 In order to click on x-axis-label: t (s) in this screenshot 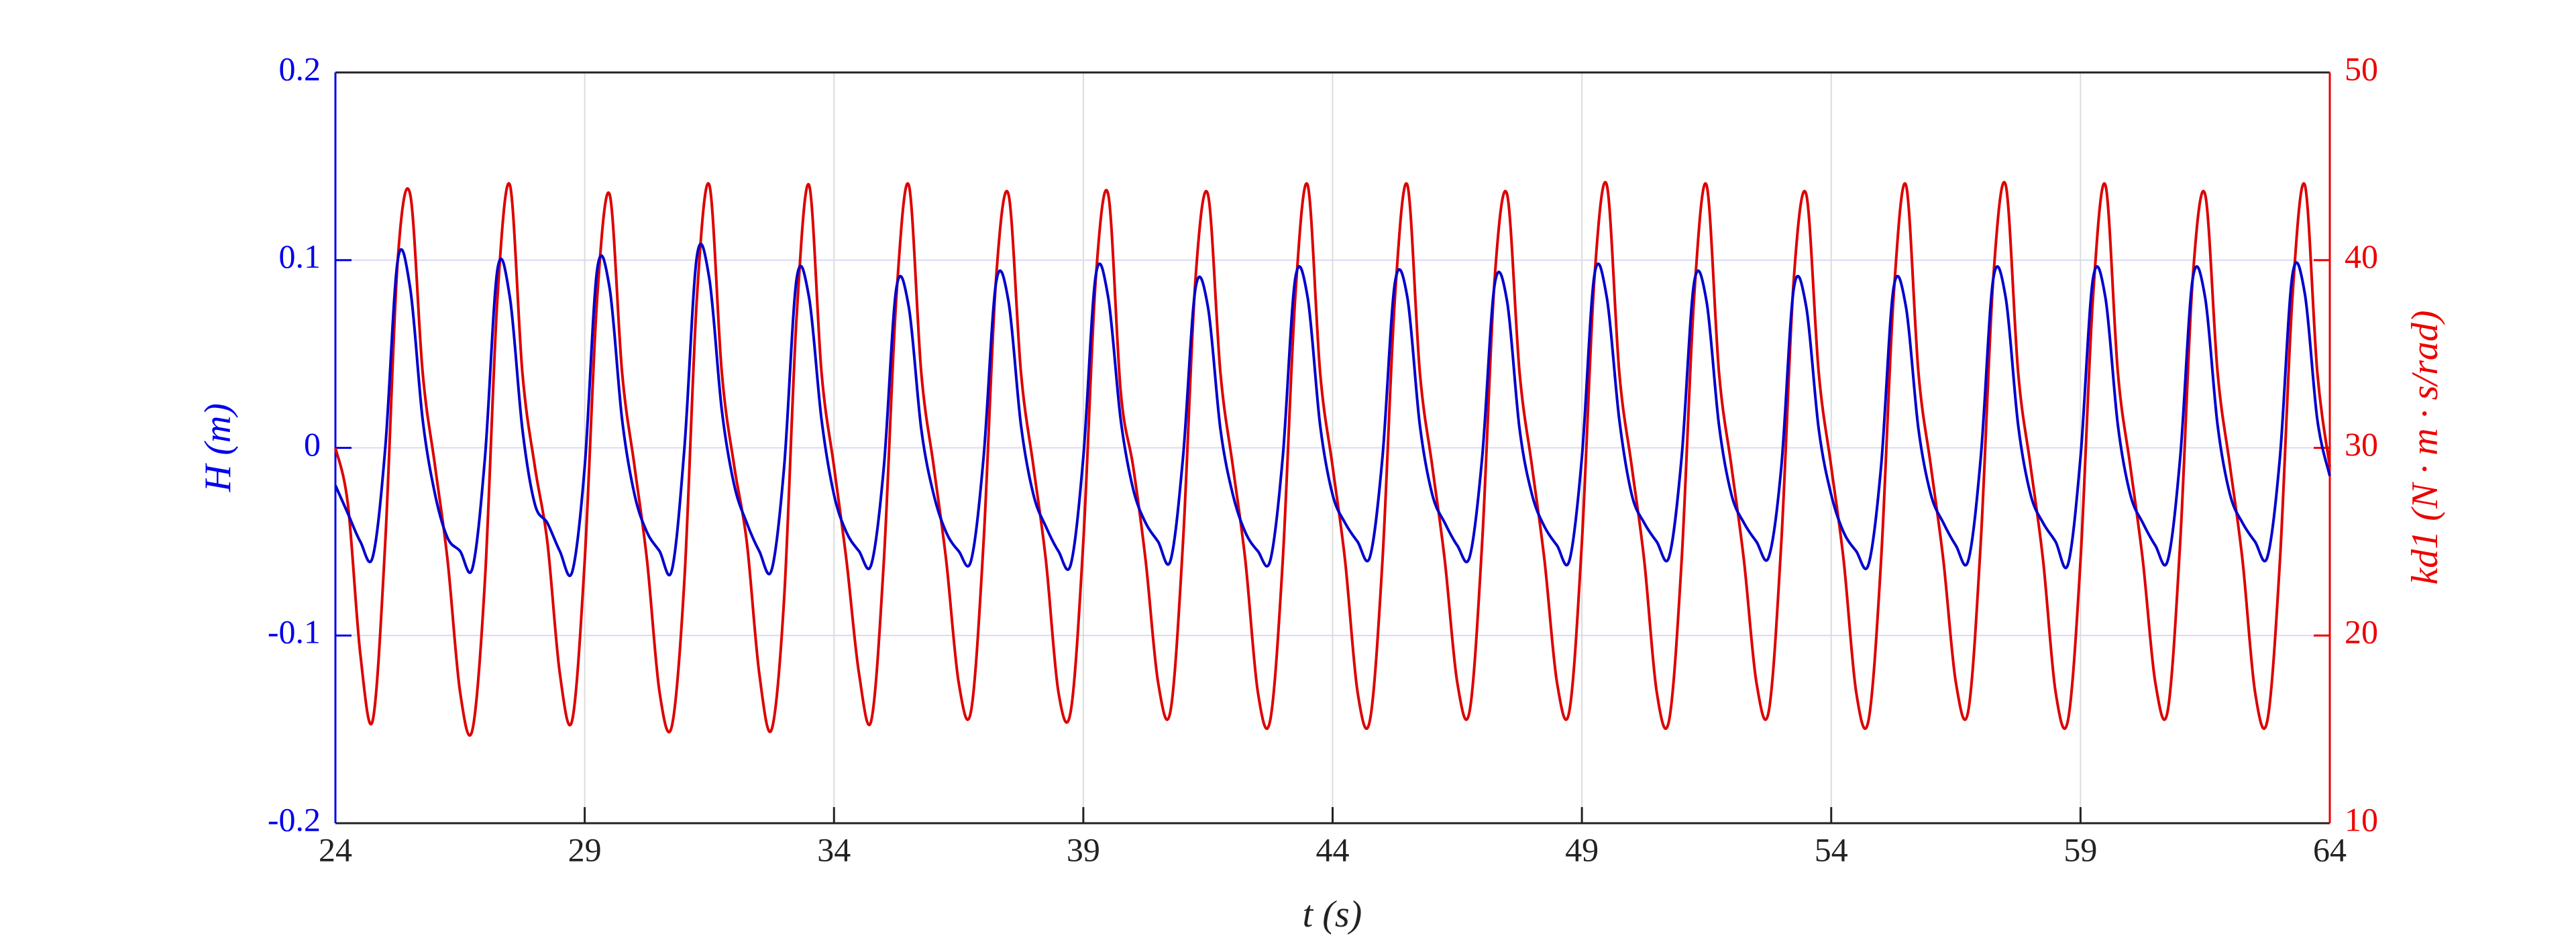, I will do `click(1332, 914)`.